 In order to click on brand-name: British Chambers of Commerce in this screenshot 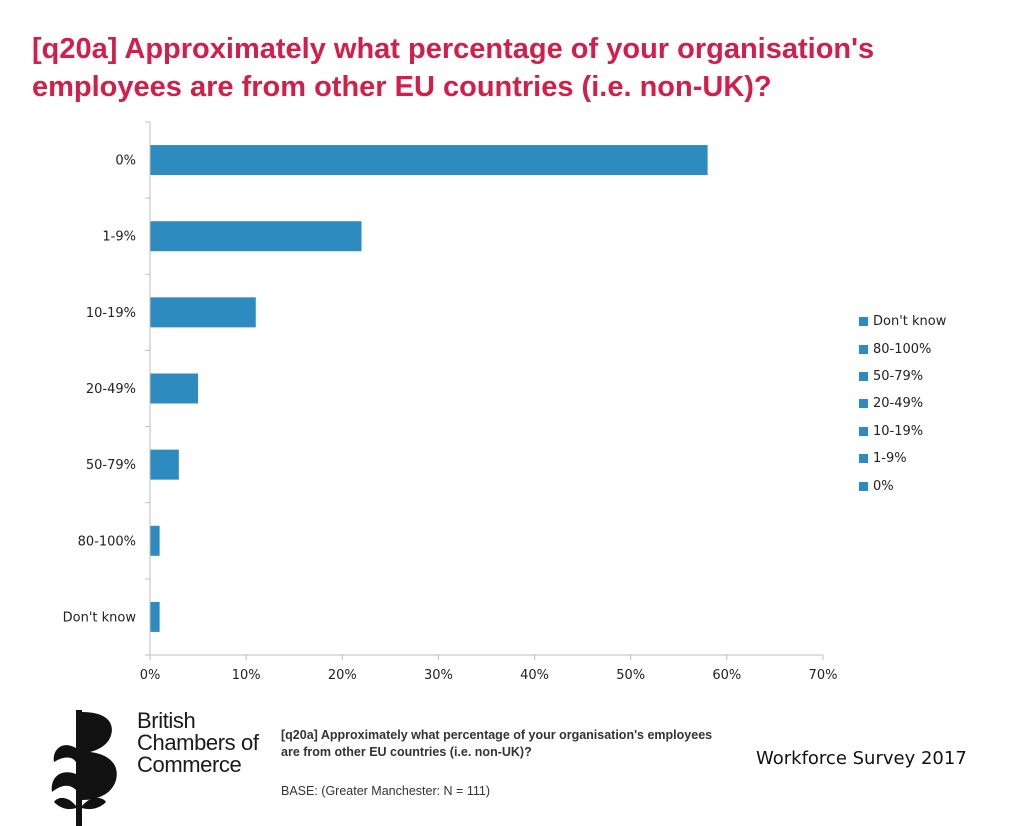, I will do `click(198, 743)`.